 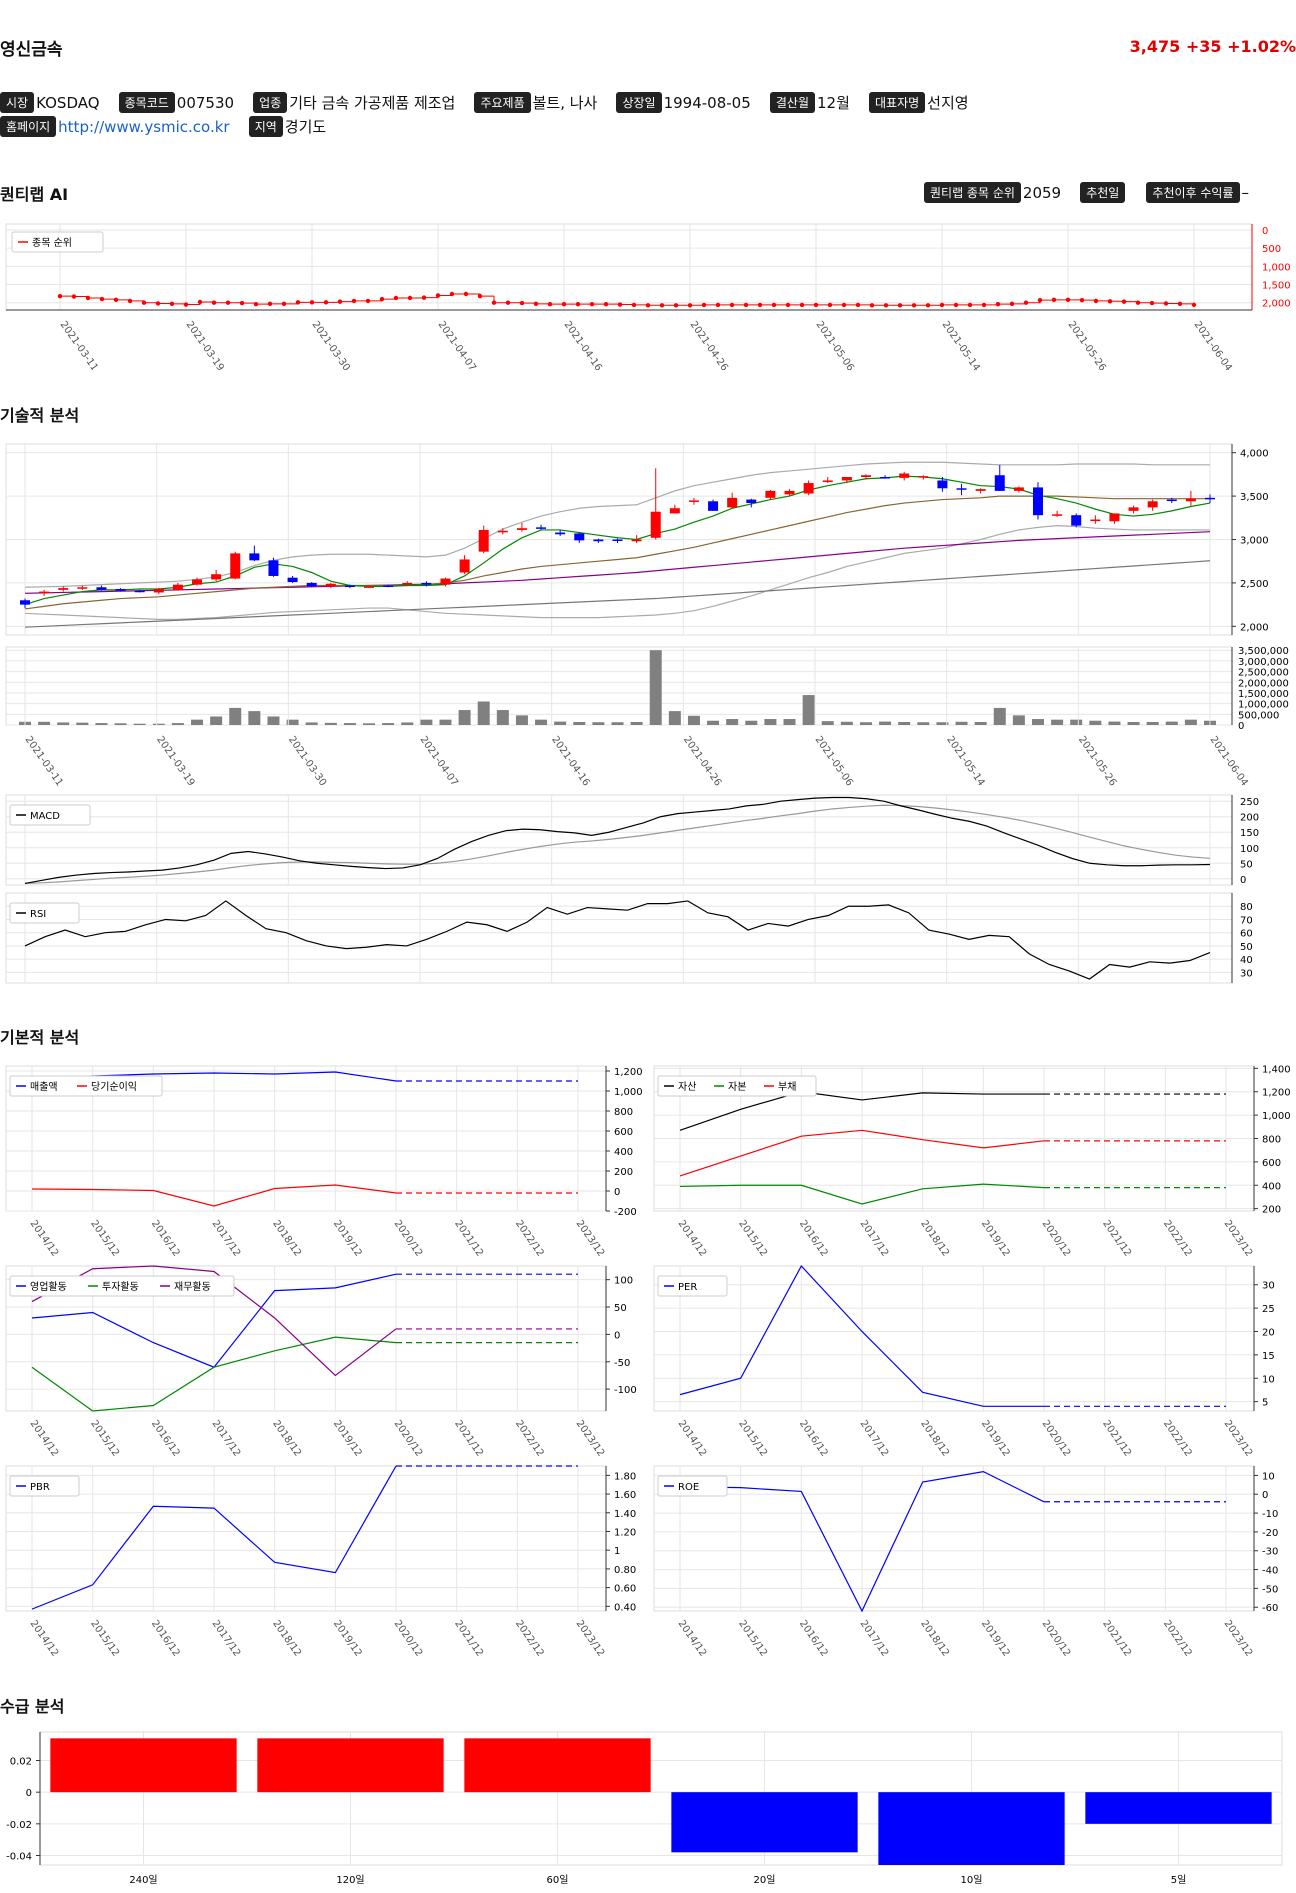 What do you see at coordinates (45, 816) in the screenshot?
I see `macd-legend-label: MACD` at bounding box center [45, 816].